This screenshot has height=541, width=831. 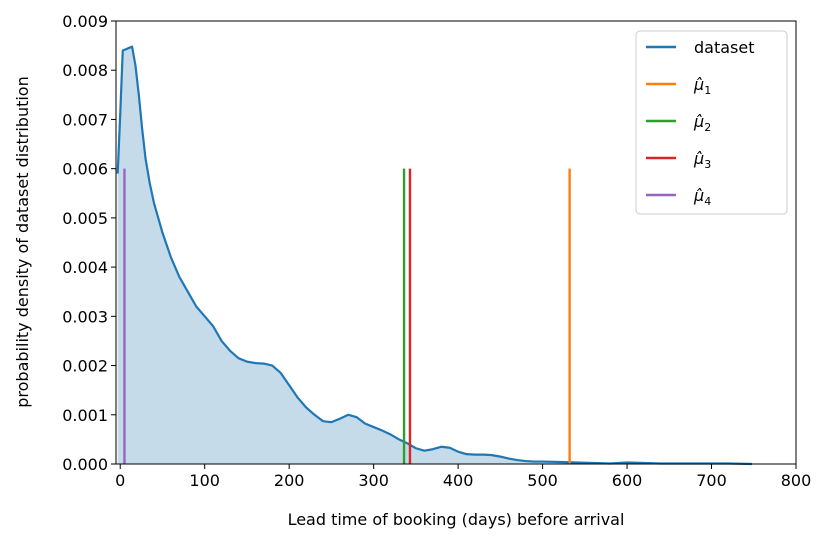 What do you see at coordinates (711, 480) in the screenshot?
I see `x-tick-label: 700` at bounding box center [711, 480].